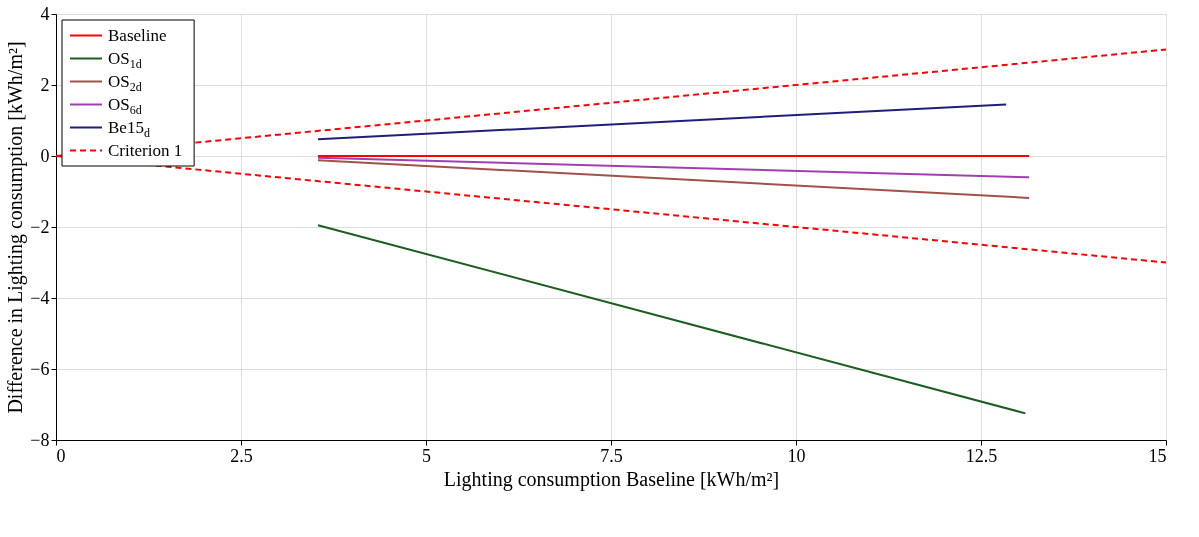 The height and width of the screenshot is (537, 1199). I want to click on x-tick-label: 12.5, so click(981, 455).